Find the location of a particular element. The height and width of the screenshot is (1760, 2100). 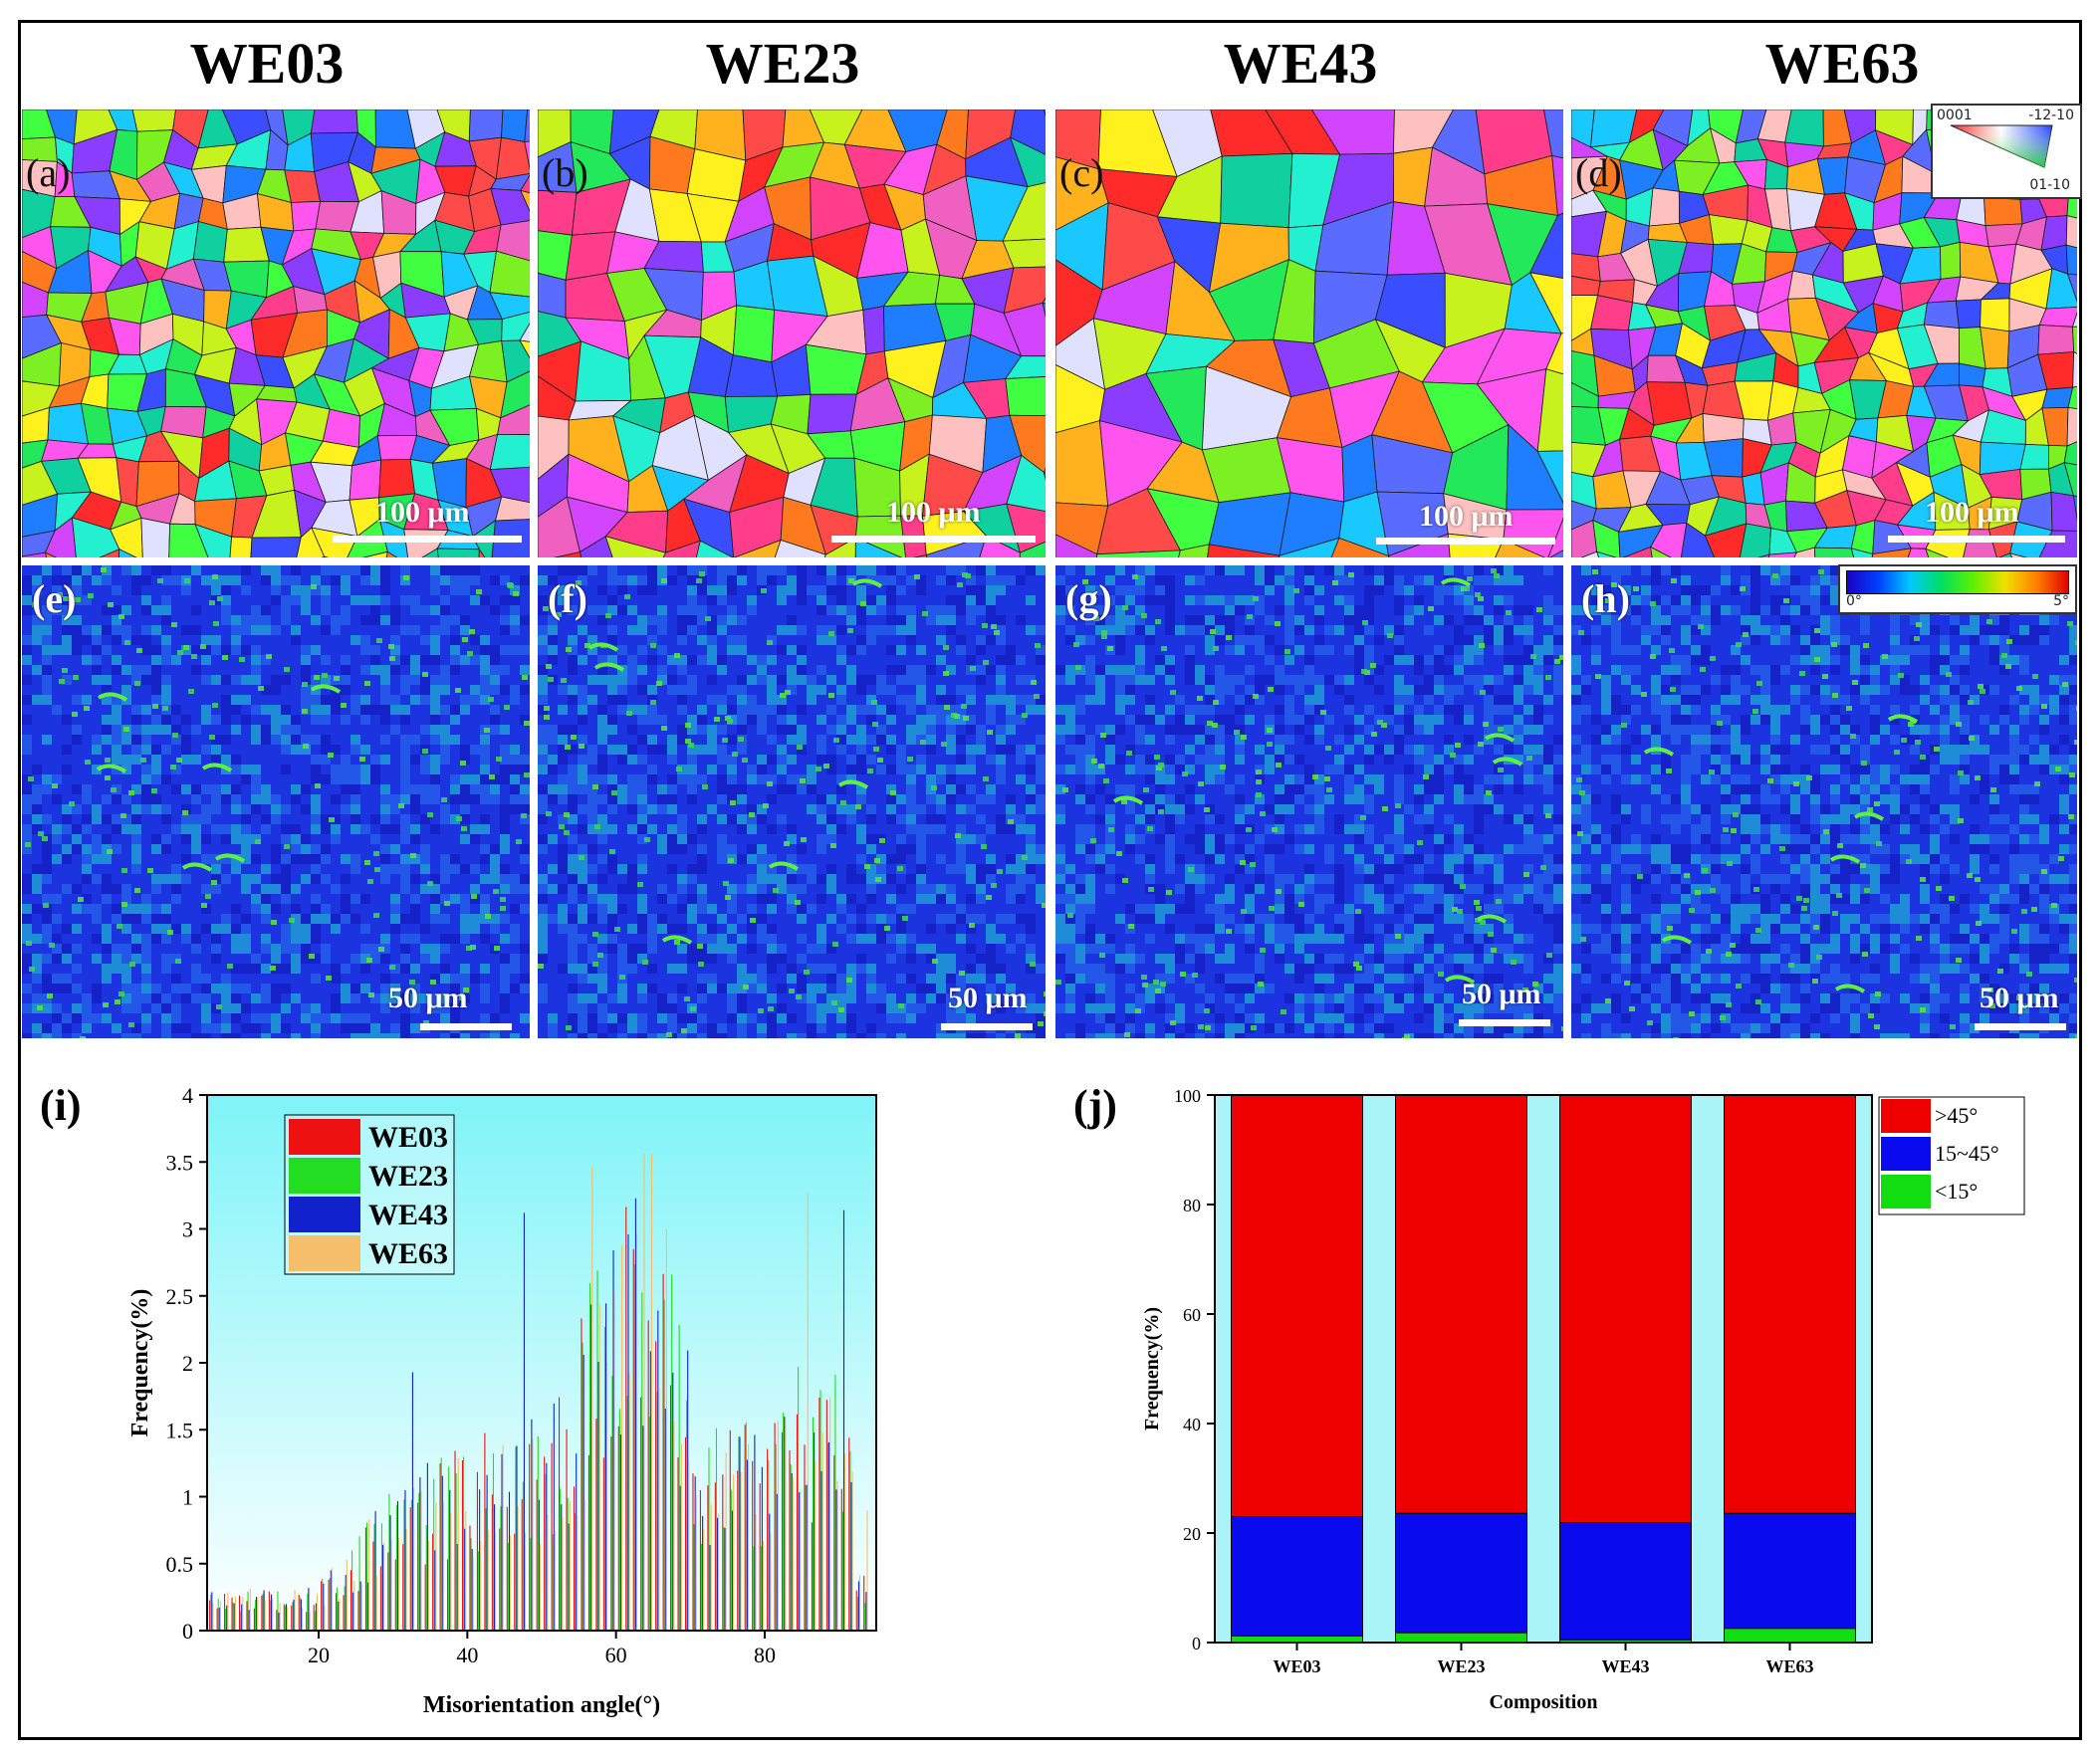

y-tick-label: 0.5 is located at coordinates (180, 1565).